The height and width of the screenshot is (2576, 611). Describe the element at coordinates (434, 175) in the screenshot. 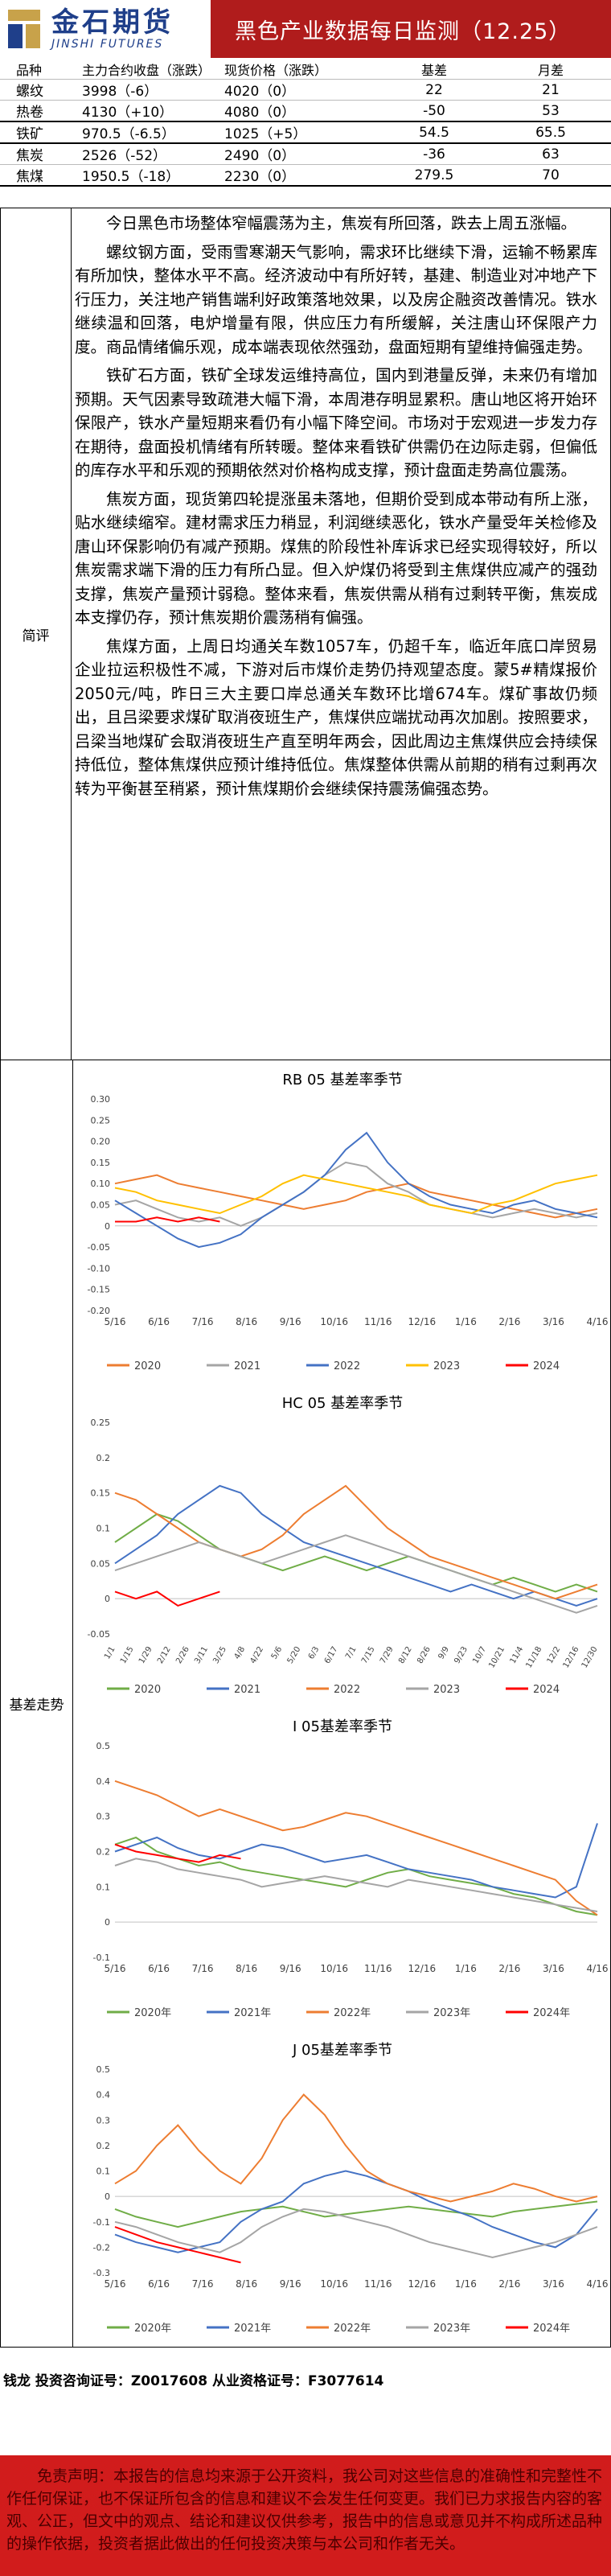

I see `table-cell: 279.5` at that location.